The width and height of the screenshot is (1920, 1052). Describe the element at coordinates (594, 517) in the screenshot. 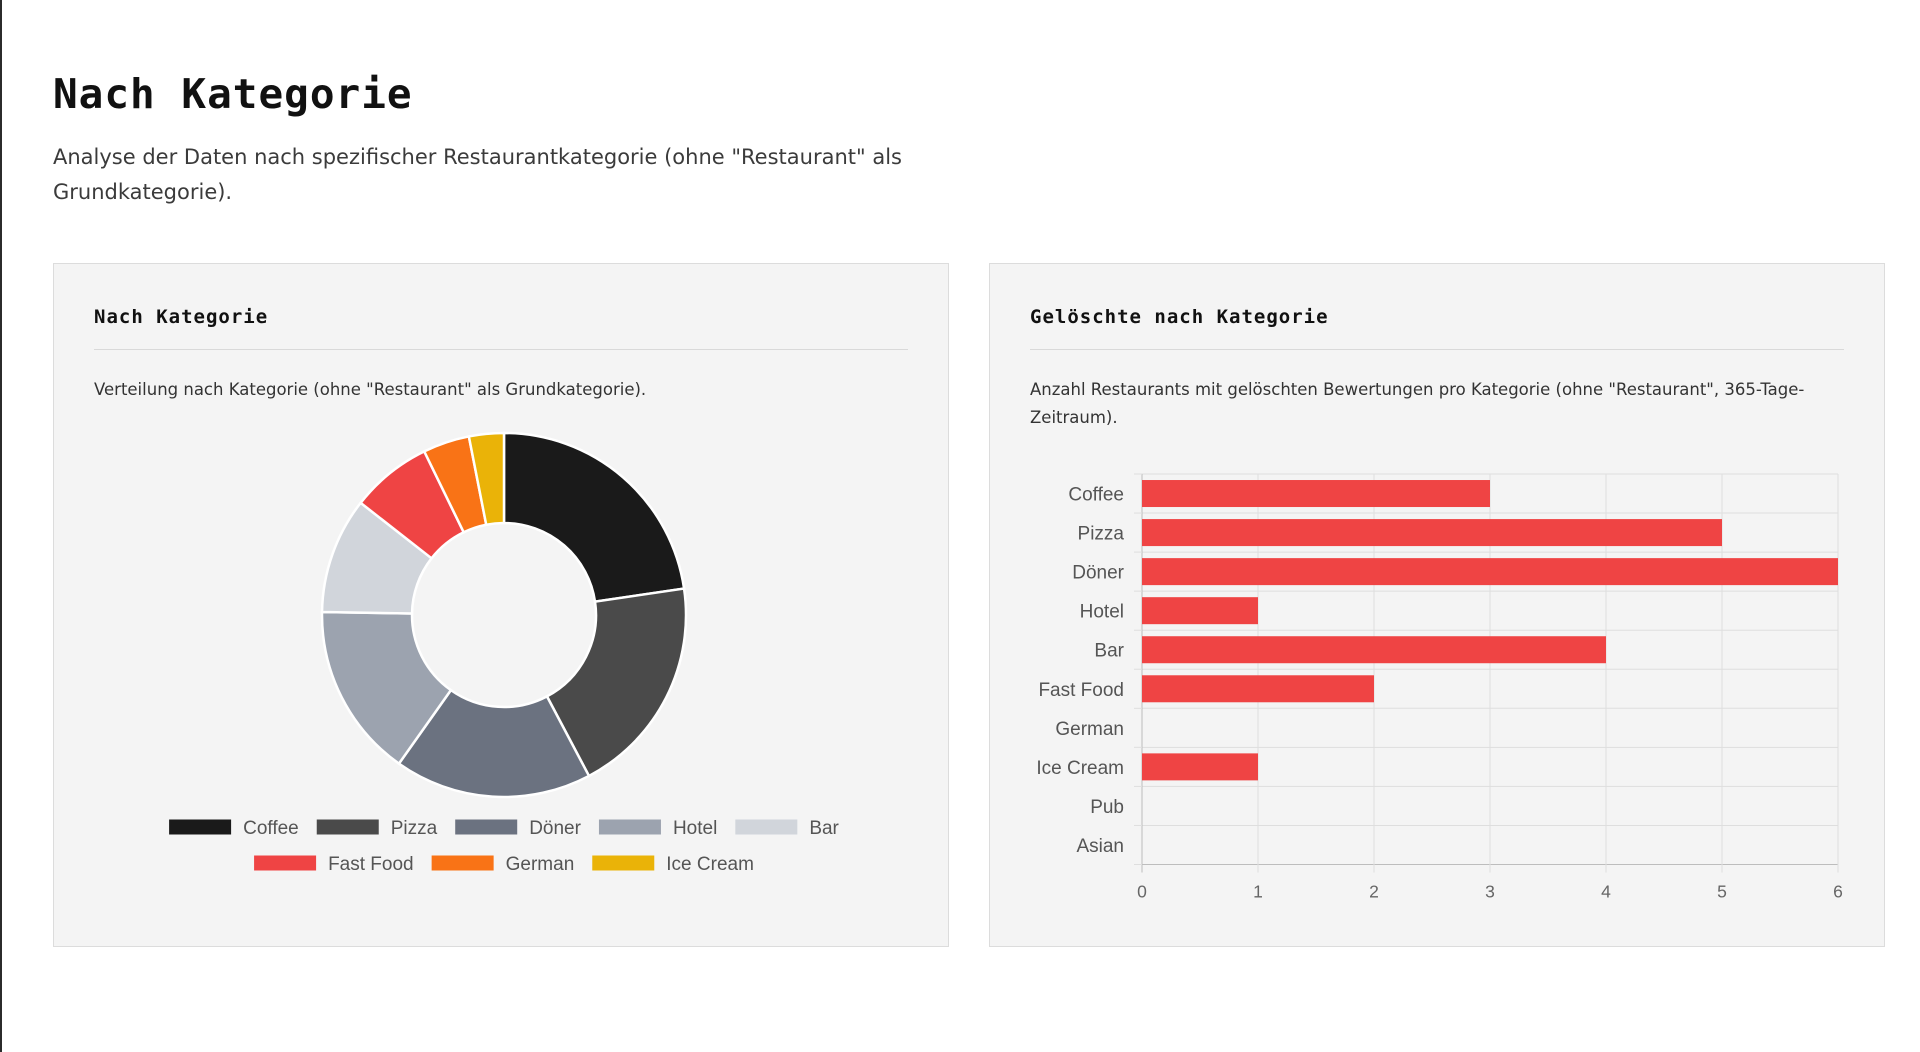

I see `doughnut-slice-coffee` at that location.